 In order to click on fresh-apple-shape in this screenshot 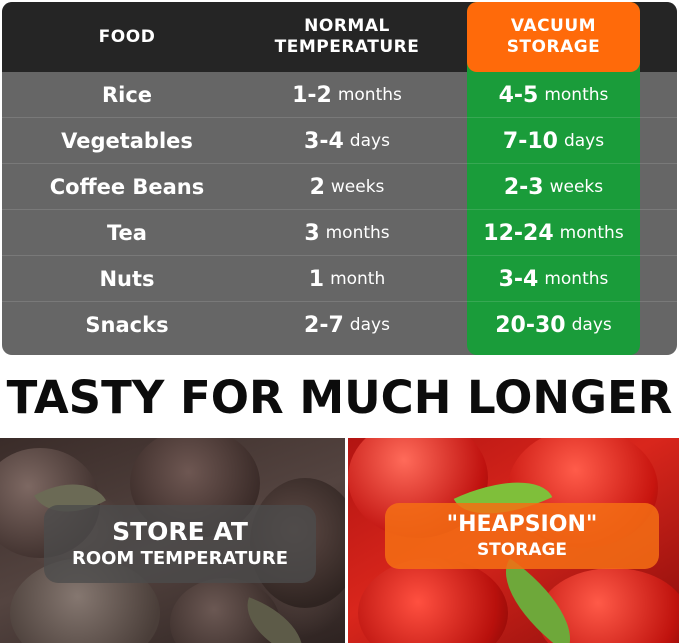, I will do `click(433, 600)`.